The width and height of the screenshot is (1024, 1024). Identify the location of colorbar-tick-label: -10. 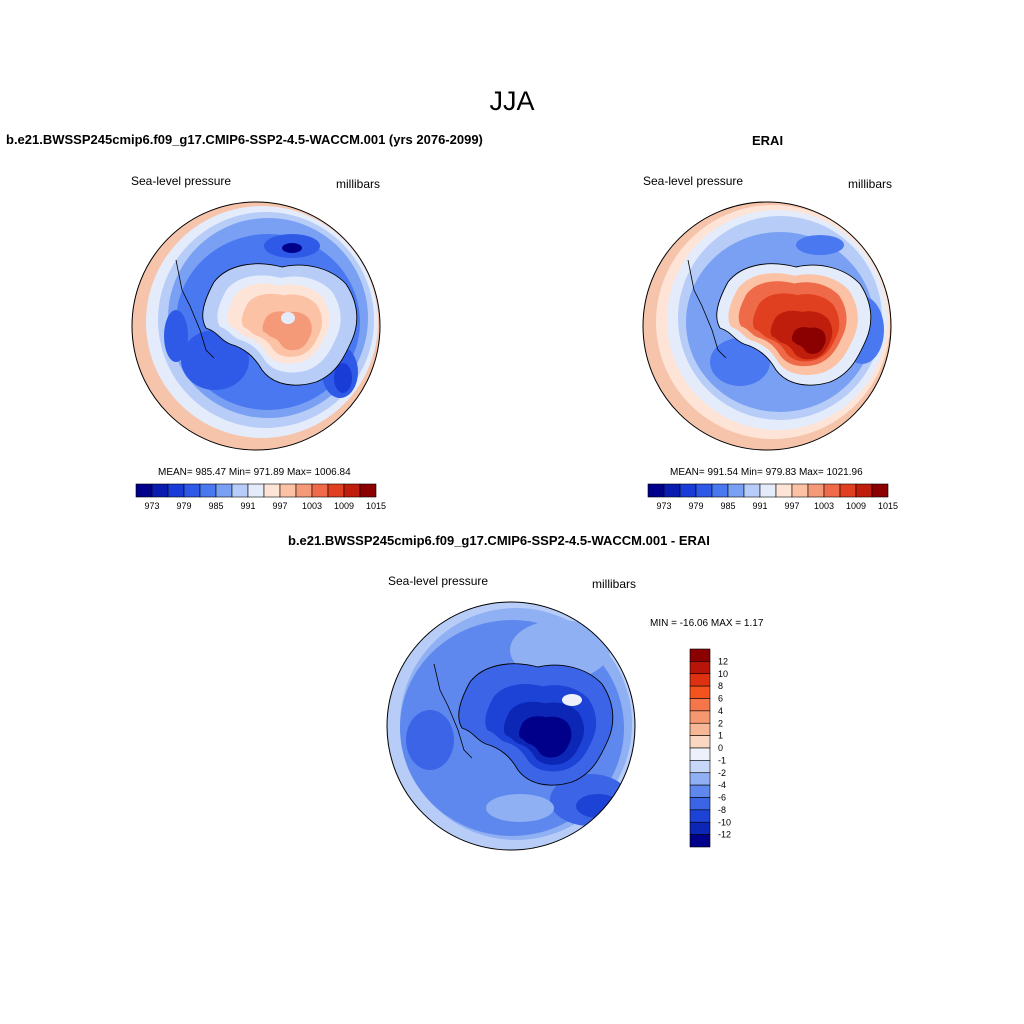
(724, 822).